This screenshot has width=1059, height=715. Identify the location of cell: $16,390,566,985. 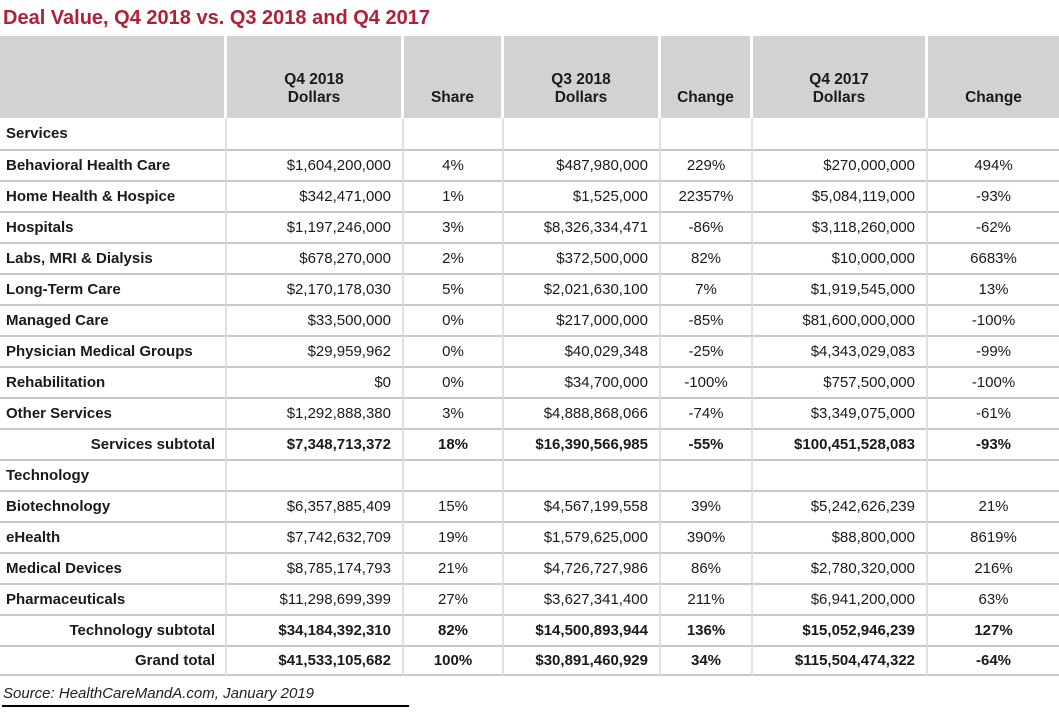
(582, 443).